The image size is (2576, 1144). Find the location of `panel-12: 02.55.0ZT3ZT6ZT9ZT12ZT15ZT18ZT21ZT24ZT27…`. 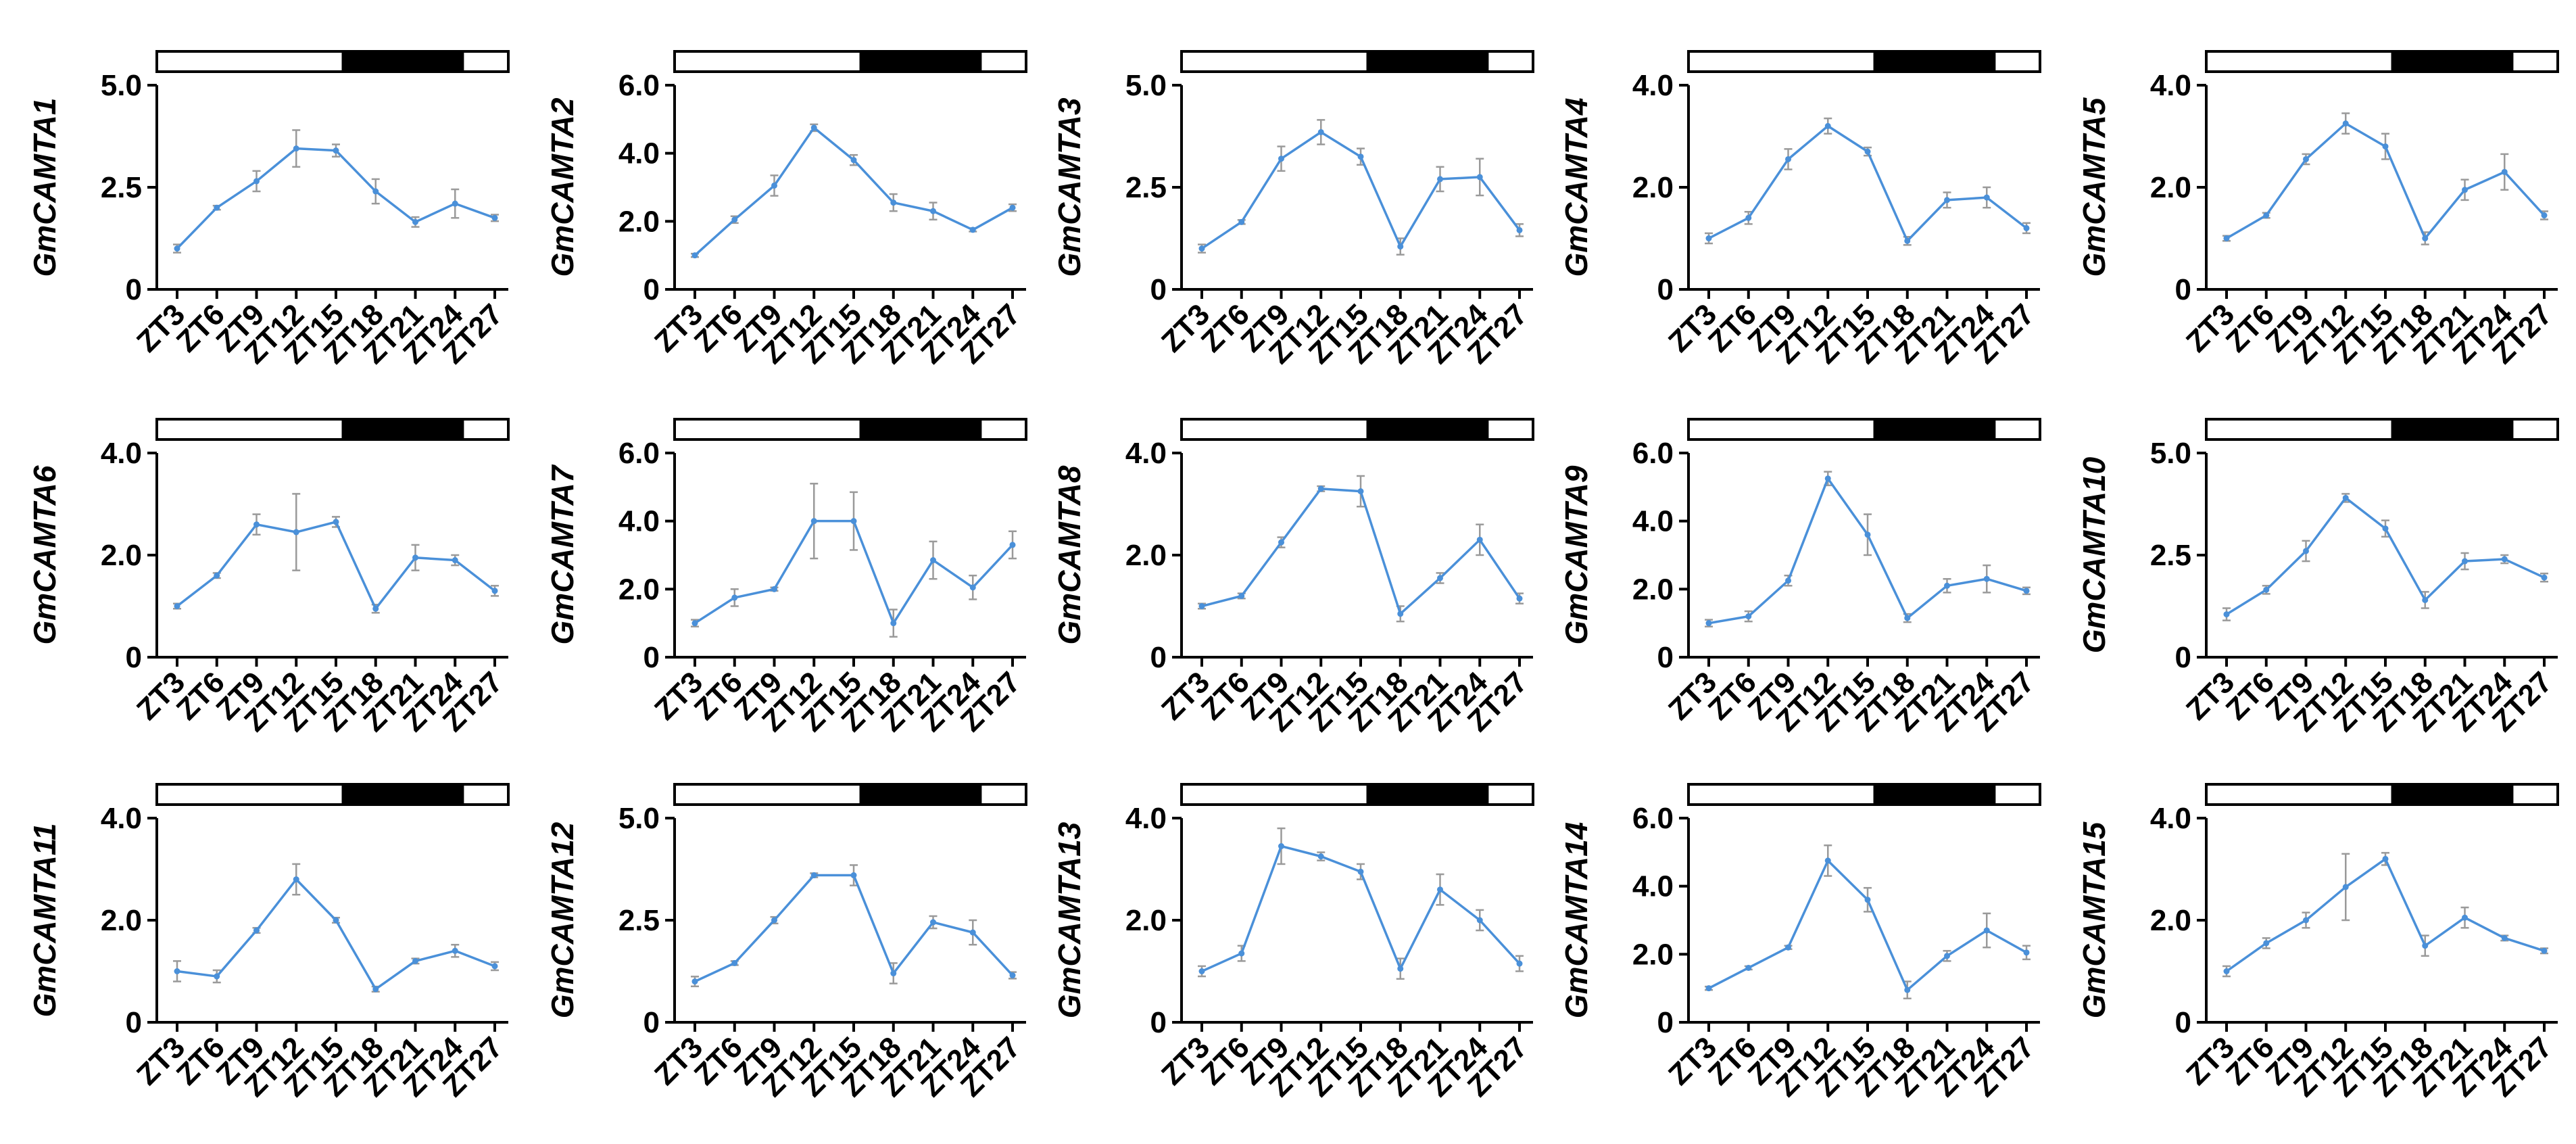

panel-12: 02.55.0ZT3ZT6ZT9ZT12ZT15ZT18ZT21ZT24ZT27… is located at coordinates (786, 943).